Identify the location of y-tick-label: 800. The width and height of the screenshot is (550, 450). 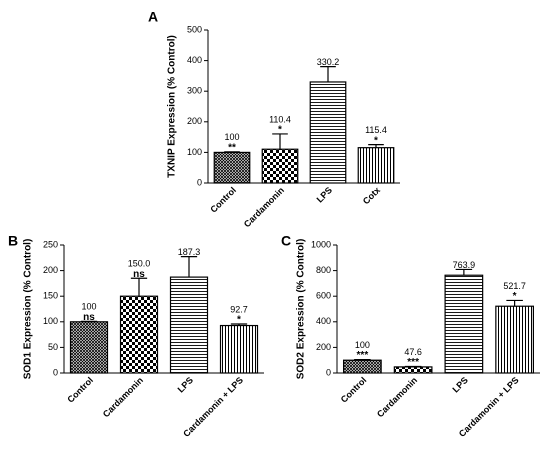
(323, 270).